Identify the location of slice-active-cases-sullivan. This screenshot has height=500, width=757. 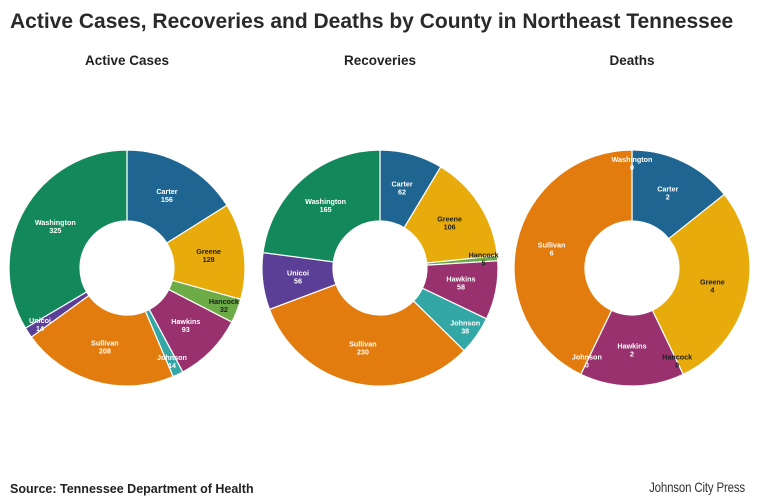
(102, 340).